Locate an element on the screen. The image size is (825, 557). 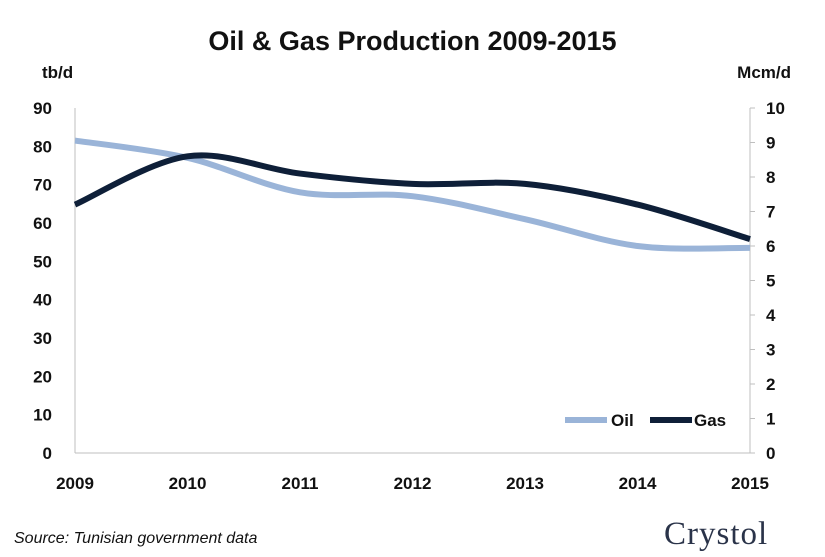
y-right-tick-label: 10 is located at coordinates (775, 108).